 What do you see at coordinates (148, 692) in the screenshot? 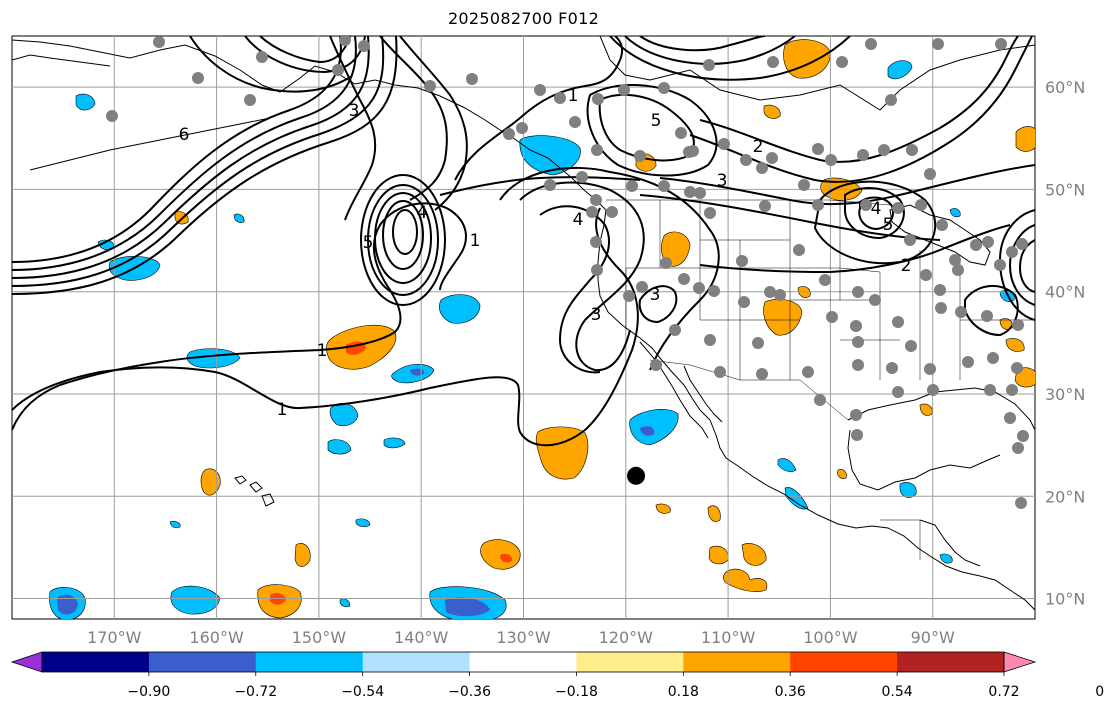
I see `colorbar-tick-label: −0.90` at bounding box center [148, 692].